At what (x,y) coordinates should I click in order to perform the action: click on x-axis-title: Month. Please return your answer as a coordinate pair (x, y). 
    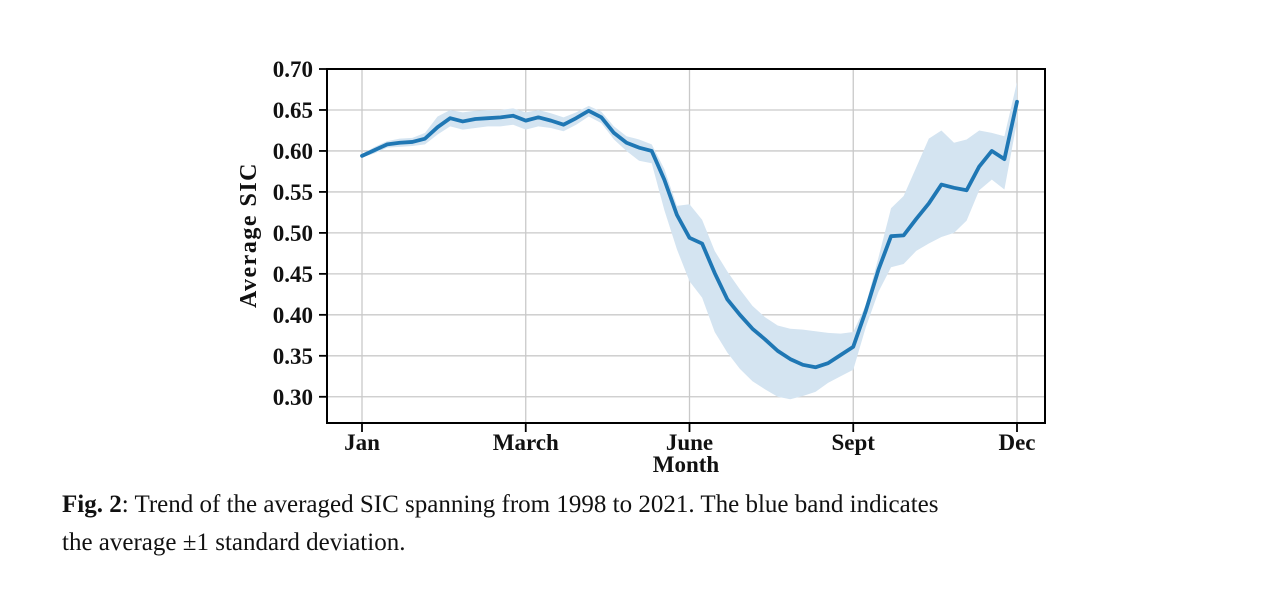
    Looking at the image, I should click on (686, 464).